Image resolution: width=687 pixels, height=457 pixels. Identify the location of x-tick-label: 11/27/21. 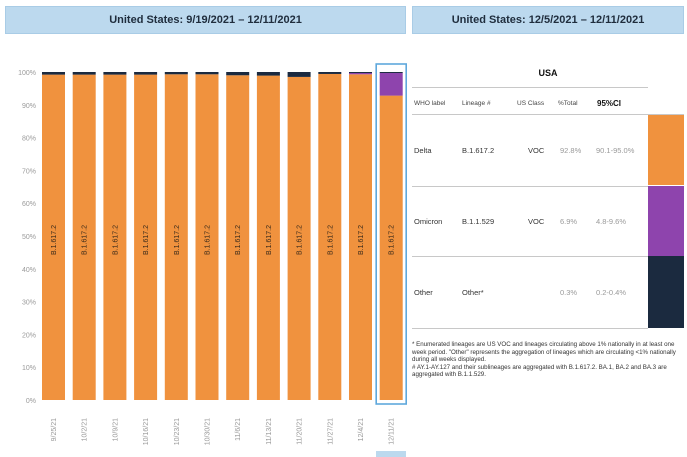
(330, 431).